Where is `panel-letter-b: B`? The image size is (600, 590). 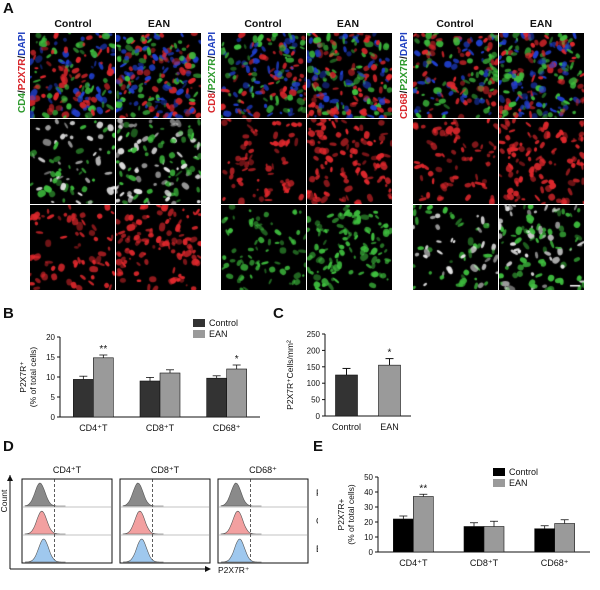
panel-letter-b: B is located at coordinates (8, 313).